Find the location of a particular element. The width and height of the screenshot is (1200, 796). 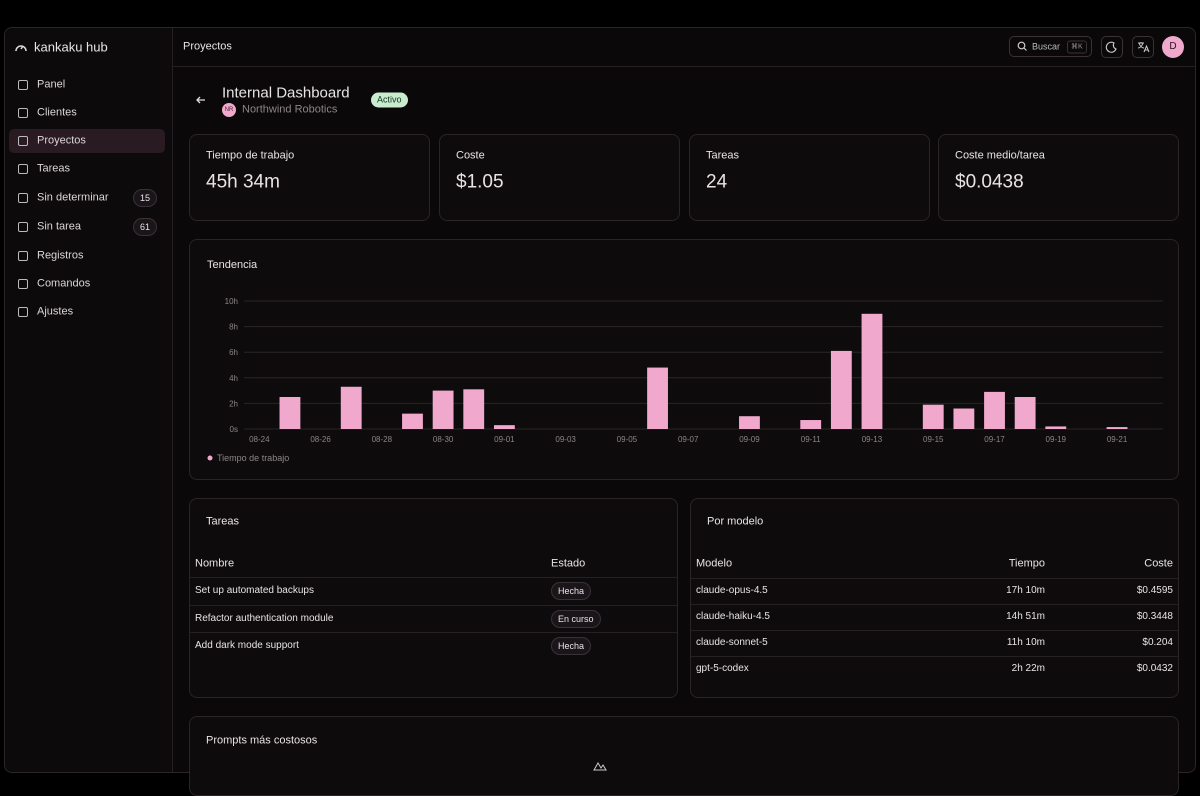

tasks-title: Tareas is located at coordinates (223, 521).